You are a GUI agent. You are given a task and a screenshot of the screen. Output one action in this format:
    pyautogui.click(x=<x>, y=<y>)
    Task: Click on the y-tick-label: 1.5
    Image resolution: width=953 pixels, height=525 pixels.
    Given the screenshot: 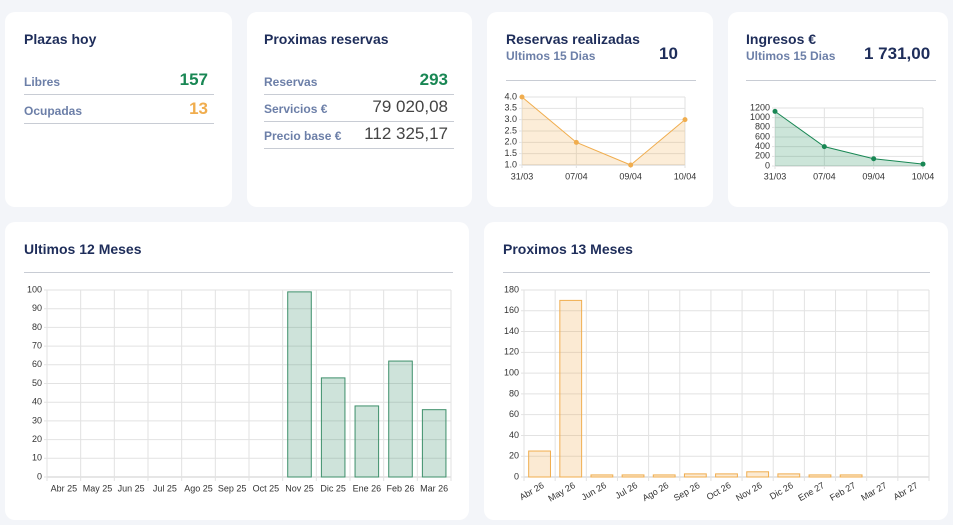 What is the action you would take?
    pyautogui.click(x=510, y=153)
    